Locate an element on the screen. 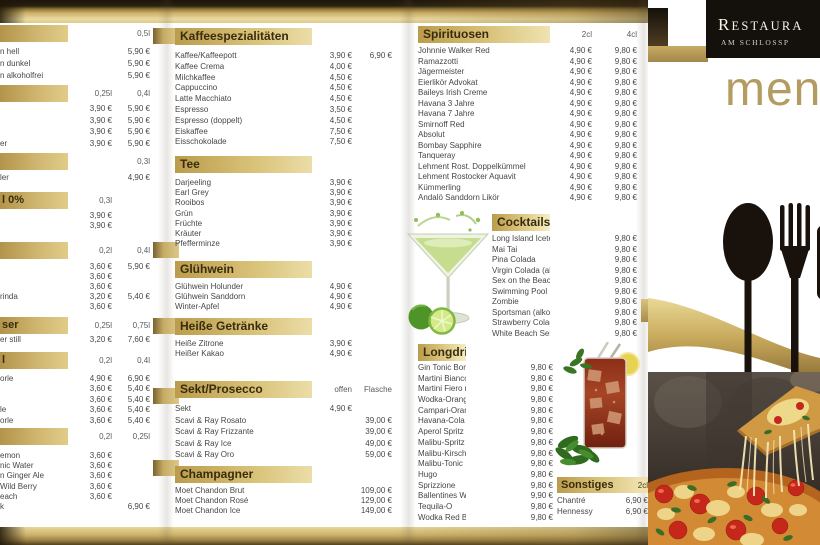 This screenshot has height=545, width=820. item-name: Havana 3 Jahre is located at coordinates (446, 103).